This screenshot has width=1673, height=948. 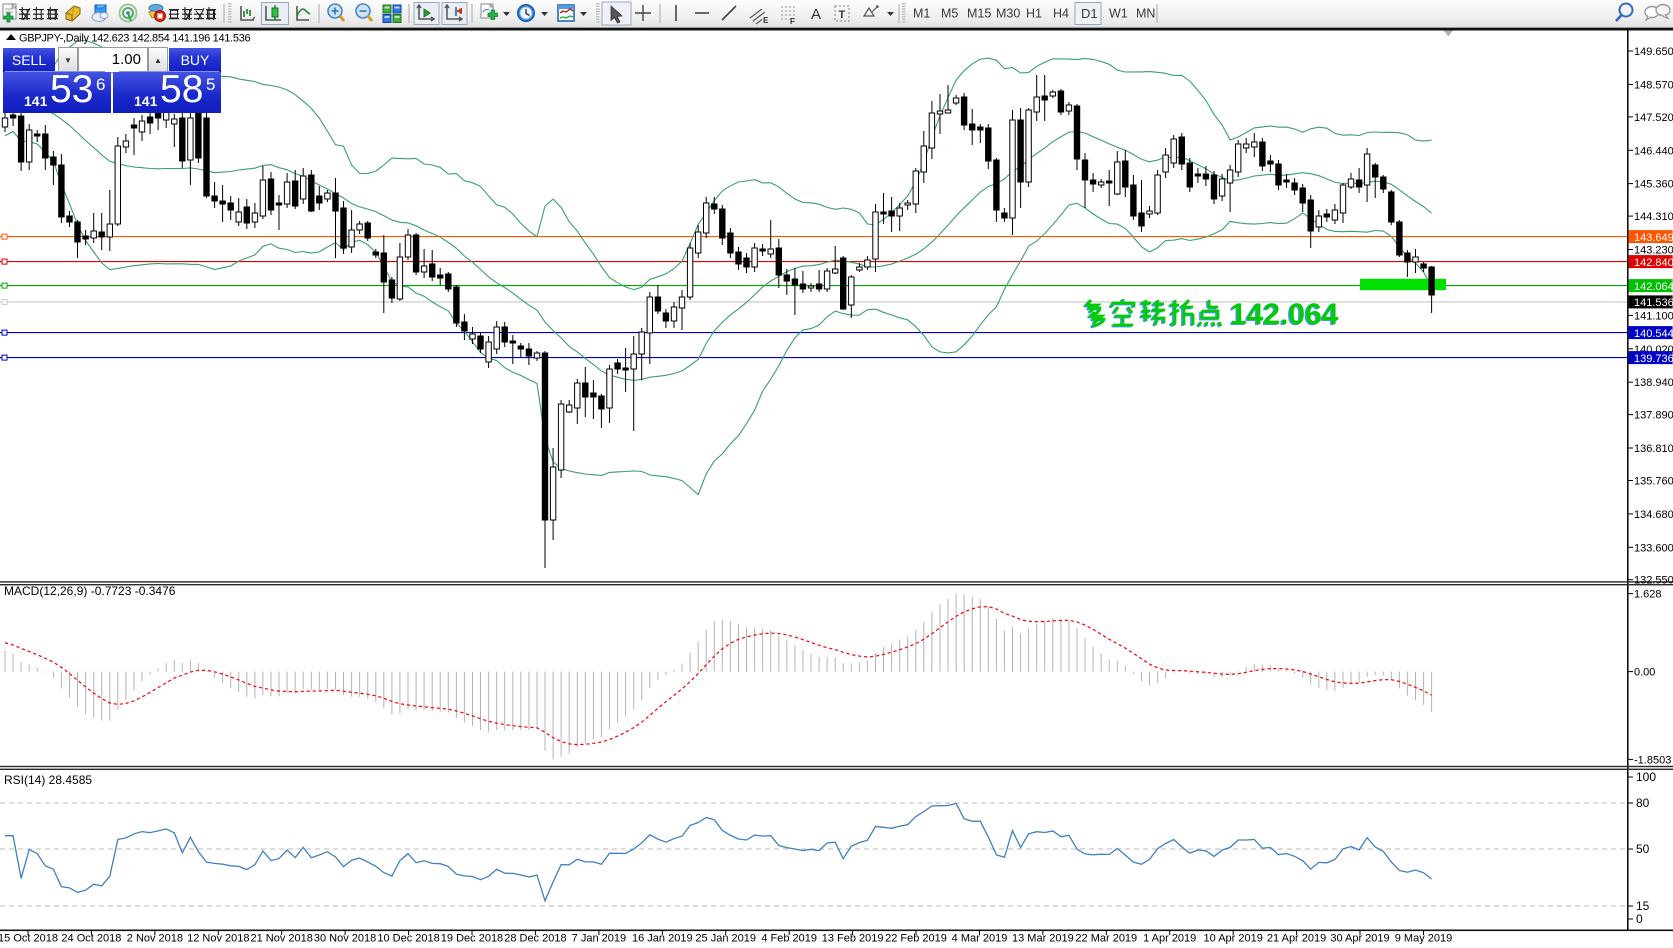 I want to click on svg-text: 12 Nov 2018, so click(x=218, y=939).